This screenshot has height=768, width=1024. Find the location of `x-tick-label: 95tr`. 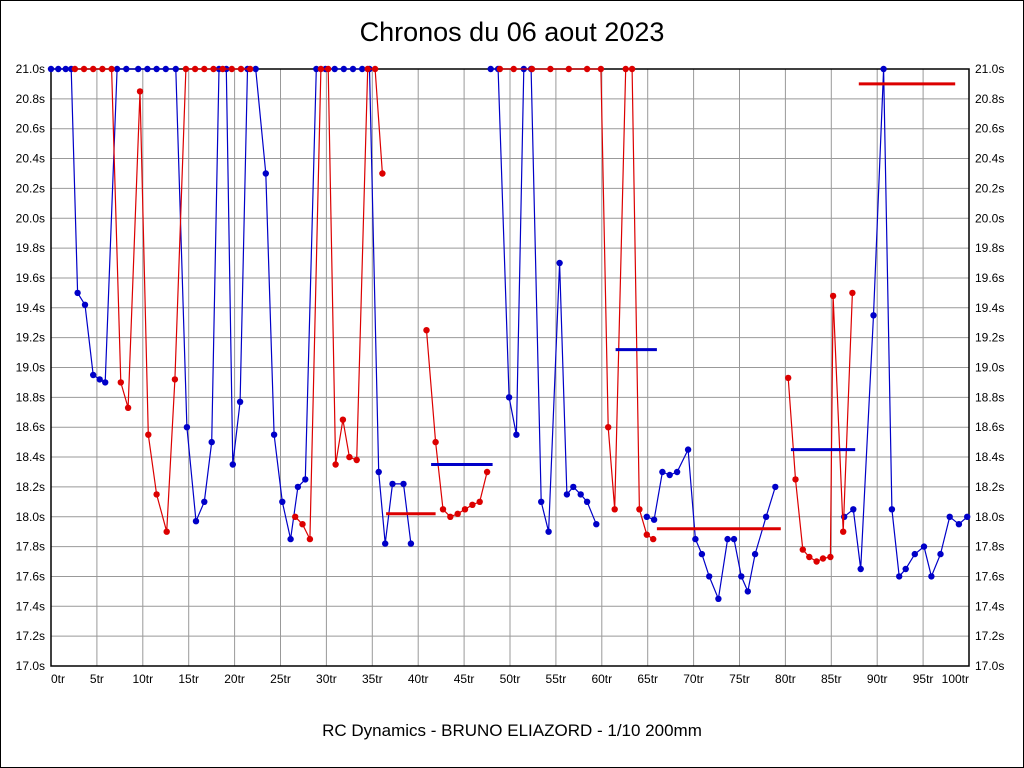

x-tick-label: 95tr is located at coordinates (923, 679).